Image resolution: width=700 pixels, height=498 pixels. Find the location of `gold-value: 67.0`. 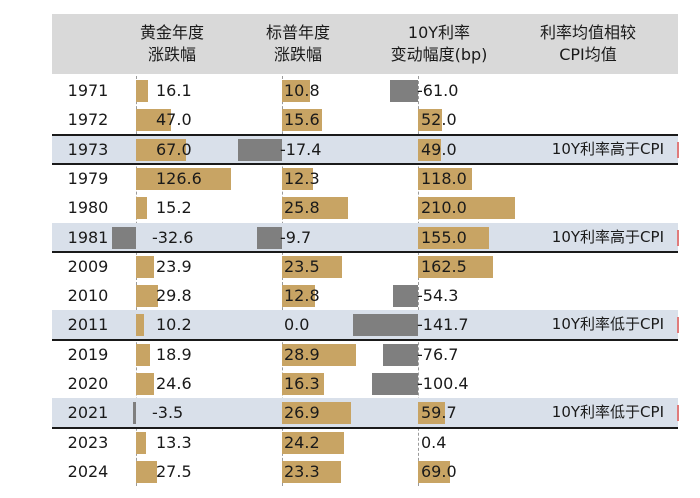

gold-value: 67.0 is located at coordinates (174, 149).